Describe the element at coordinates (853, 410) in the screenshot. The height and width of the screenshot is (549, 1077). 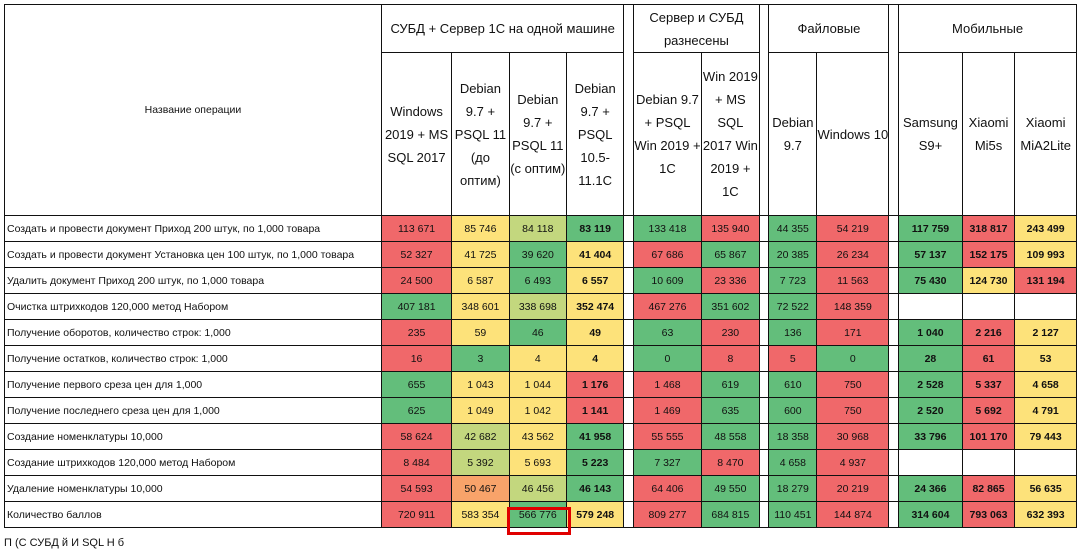
I see `value-cell: 750` at that location.